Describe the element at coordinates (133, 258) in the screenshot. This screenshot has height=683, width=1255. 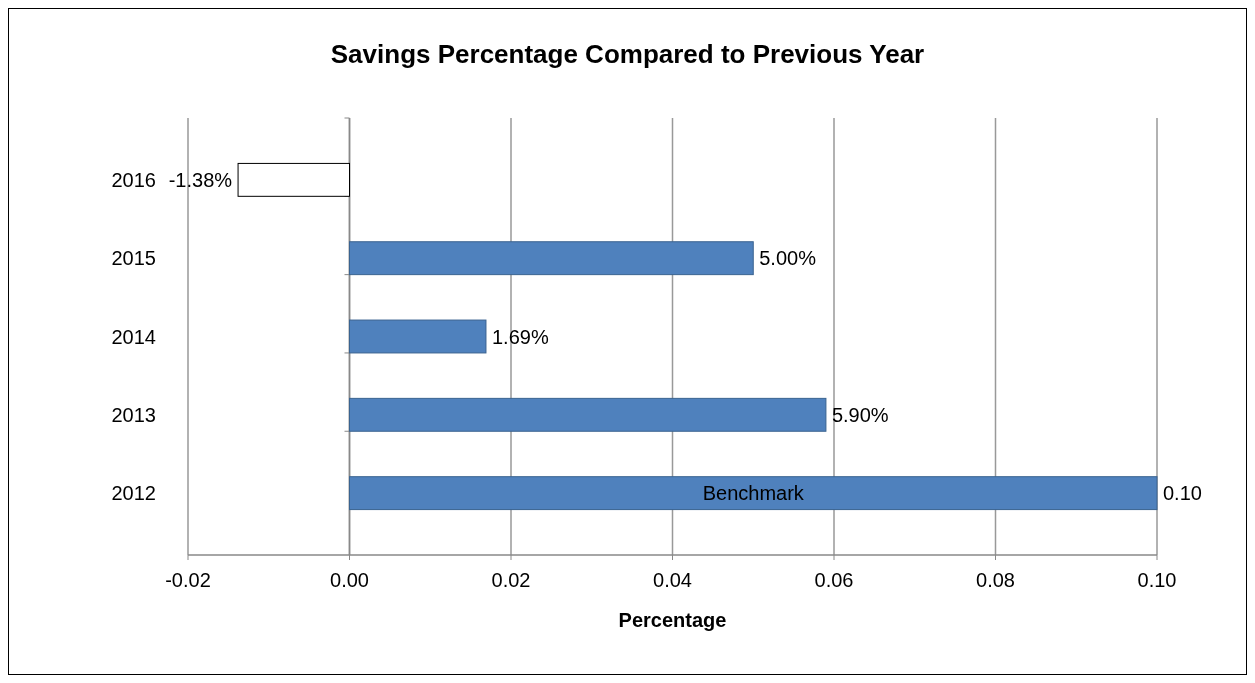
I see `y-tick-label: 2015` at that location.